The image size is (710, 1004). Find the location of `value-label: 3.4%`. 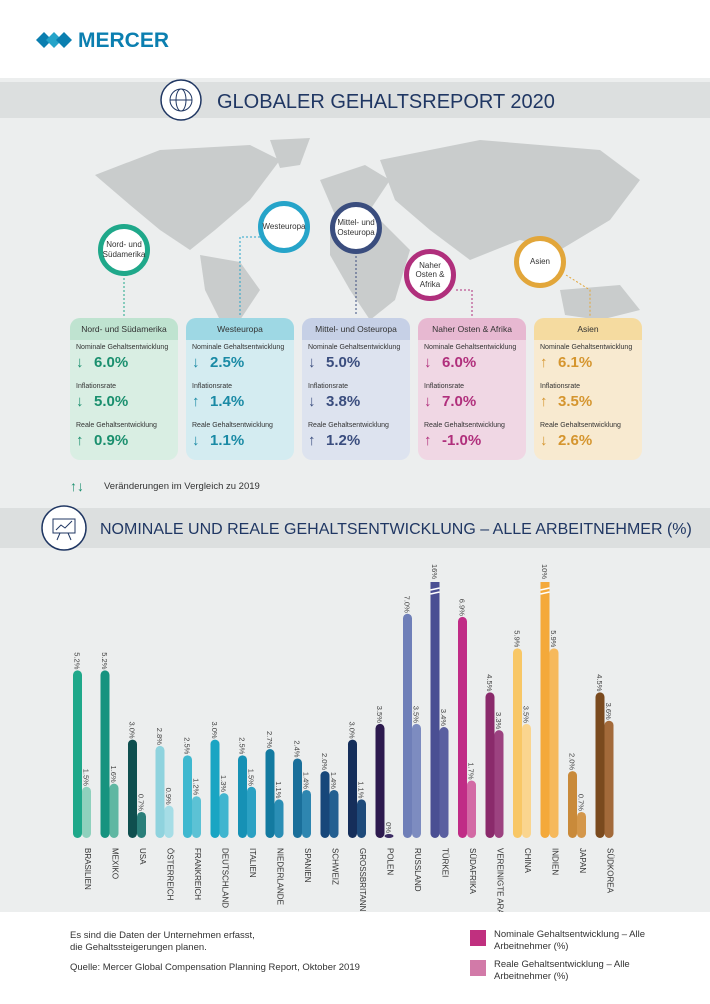

value-label: 3.4% is located at coordinates (443, 717).